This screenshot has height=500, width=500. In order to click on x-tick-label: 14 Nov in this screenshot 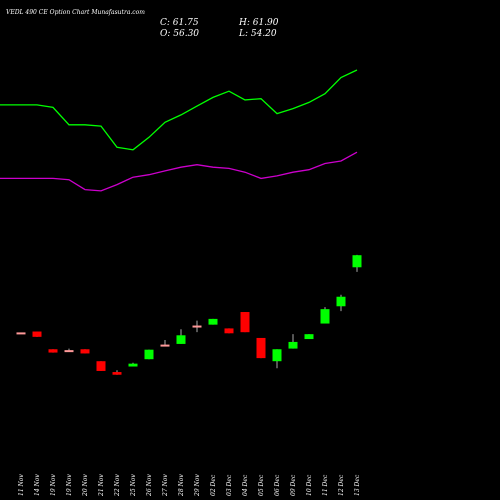, I will do `click(37, 485)`.